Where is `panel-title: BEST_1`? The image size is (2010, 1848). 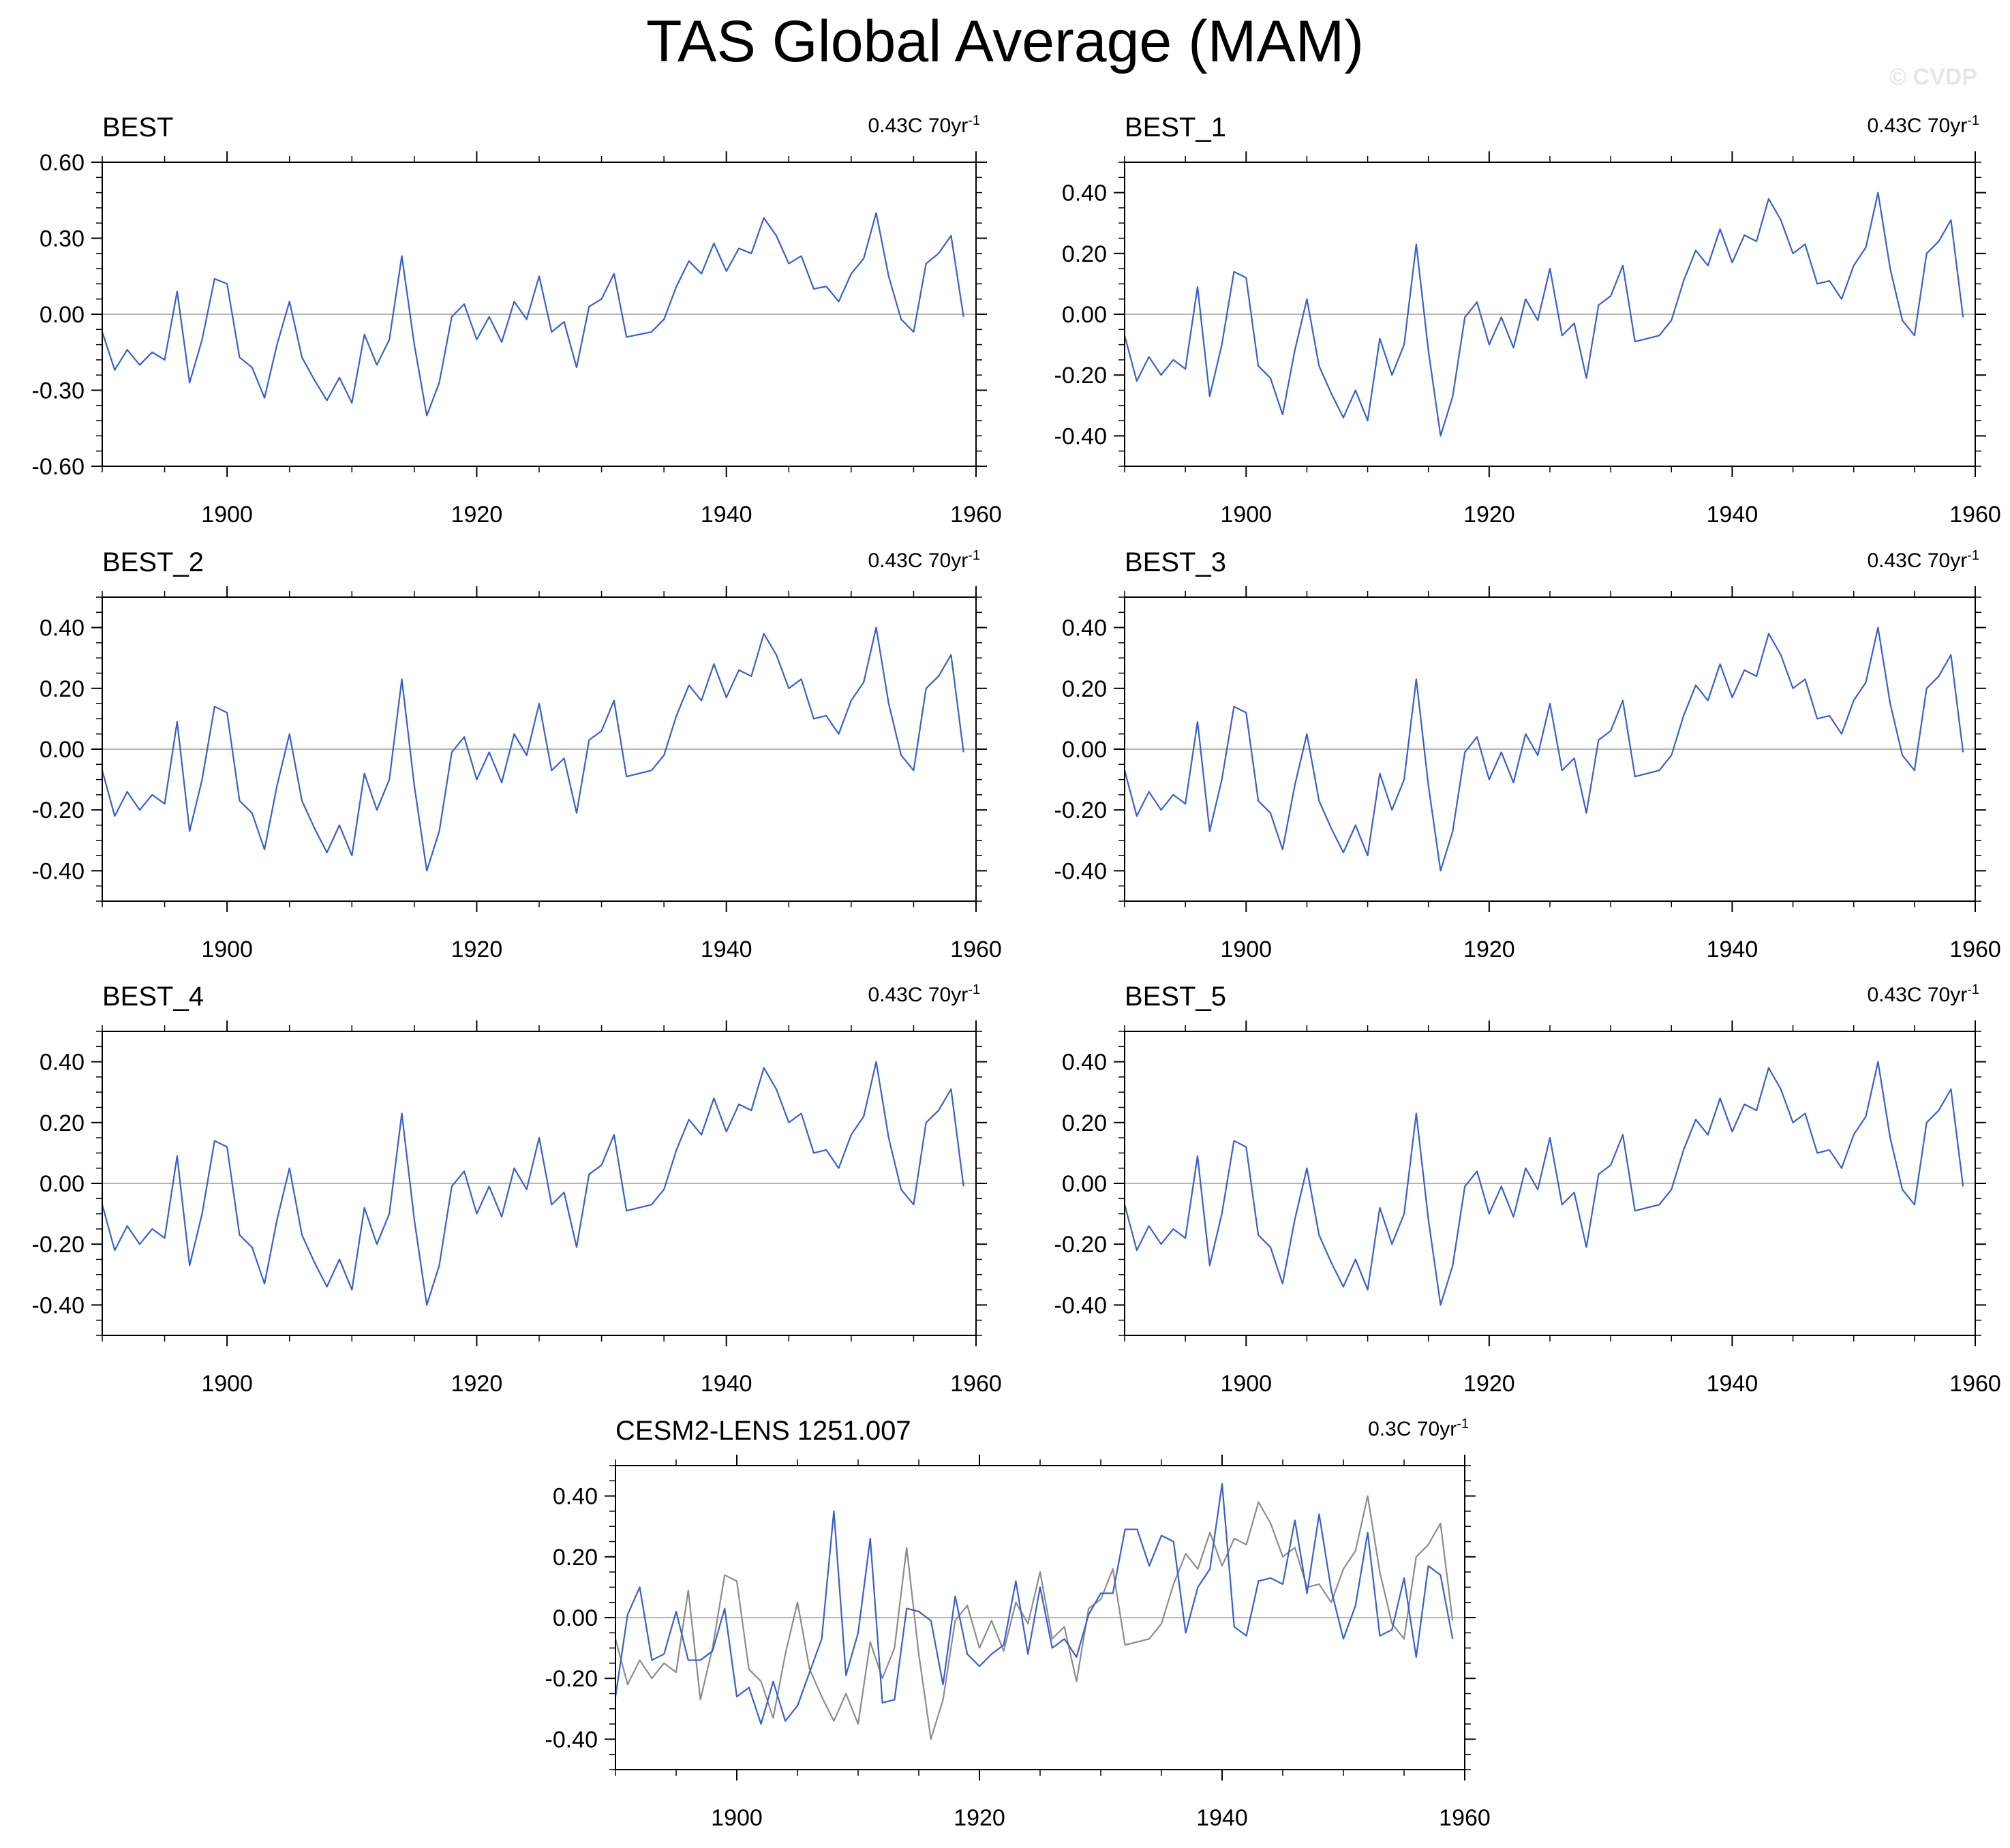
panel-title: BEST_1 is located at coordinates (1175, 127).